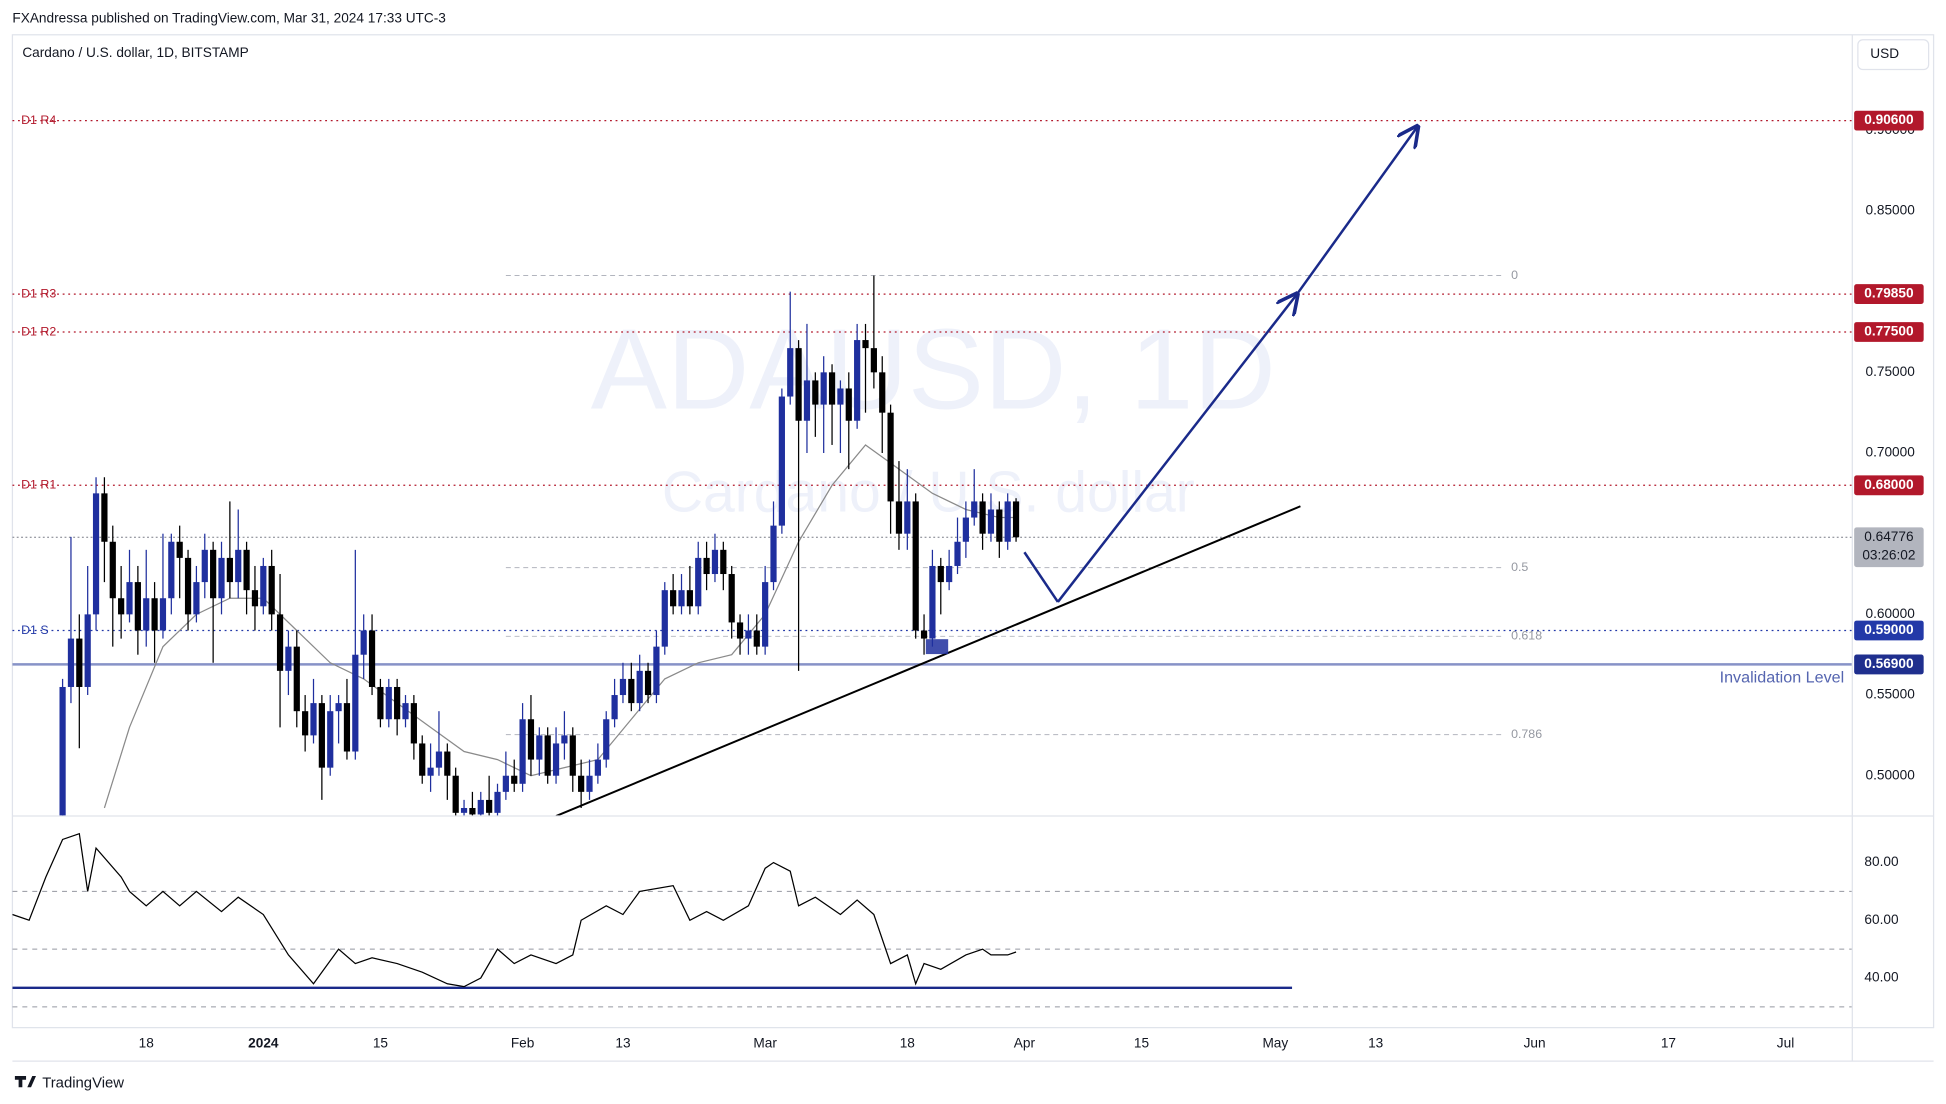  I want to click on y-tick-label: 0.50000, so click(1890, 774).